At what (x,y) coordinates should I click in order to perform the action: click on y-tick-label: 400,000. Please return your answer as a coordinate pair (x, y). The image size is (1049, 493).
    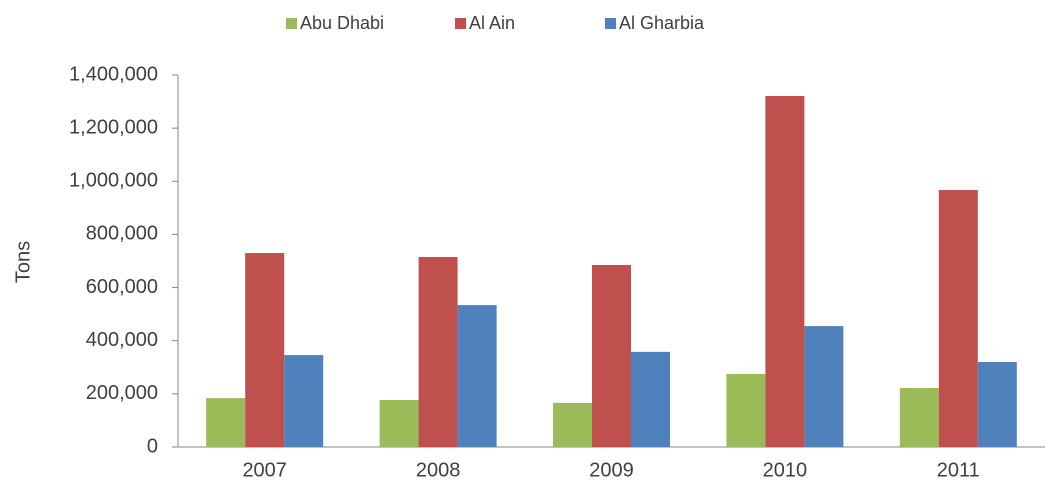
    Looking at the image, I should click on (122, 340).